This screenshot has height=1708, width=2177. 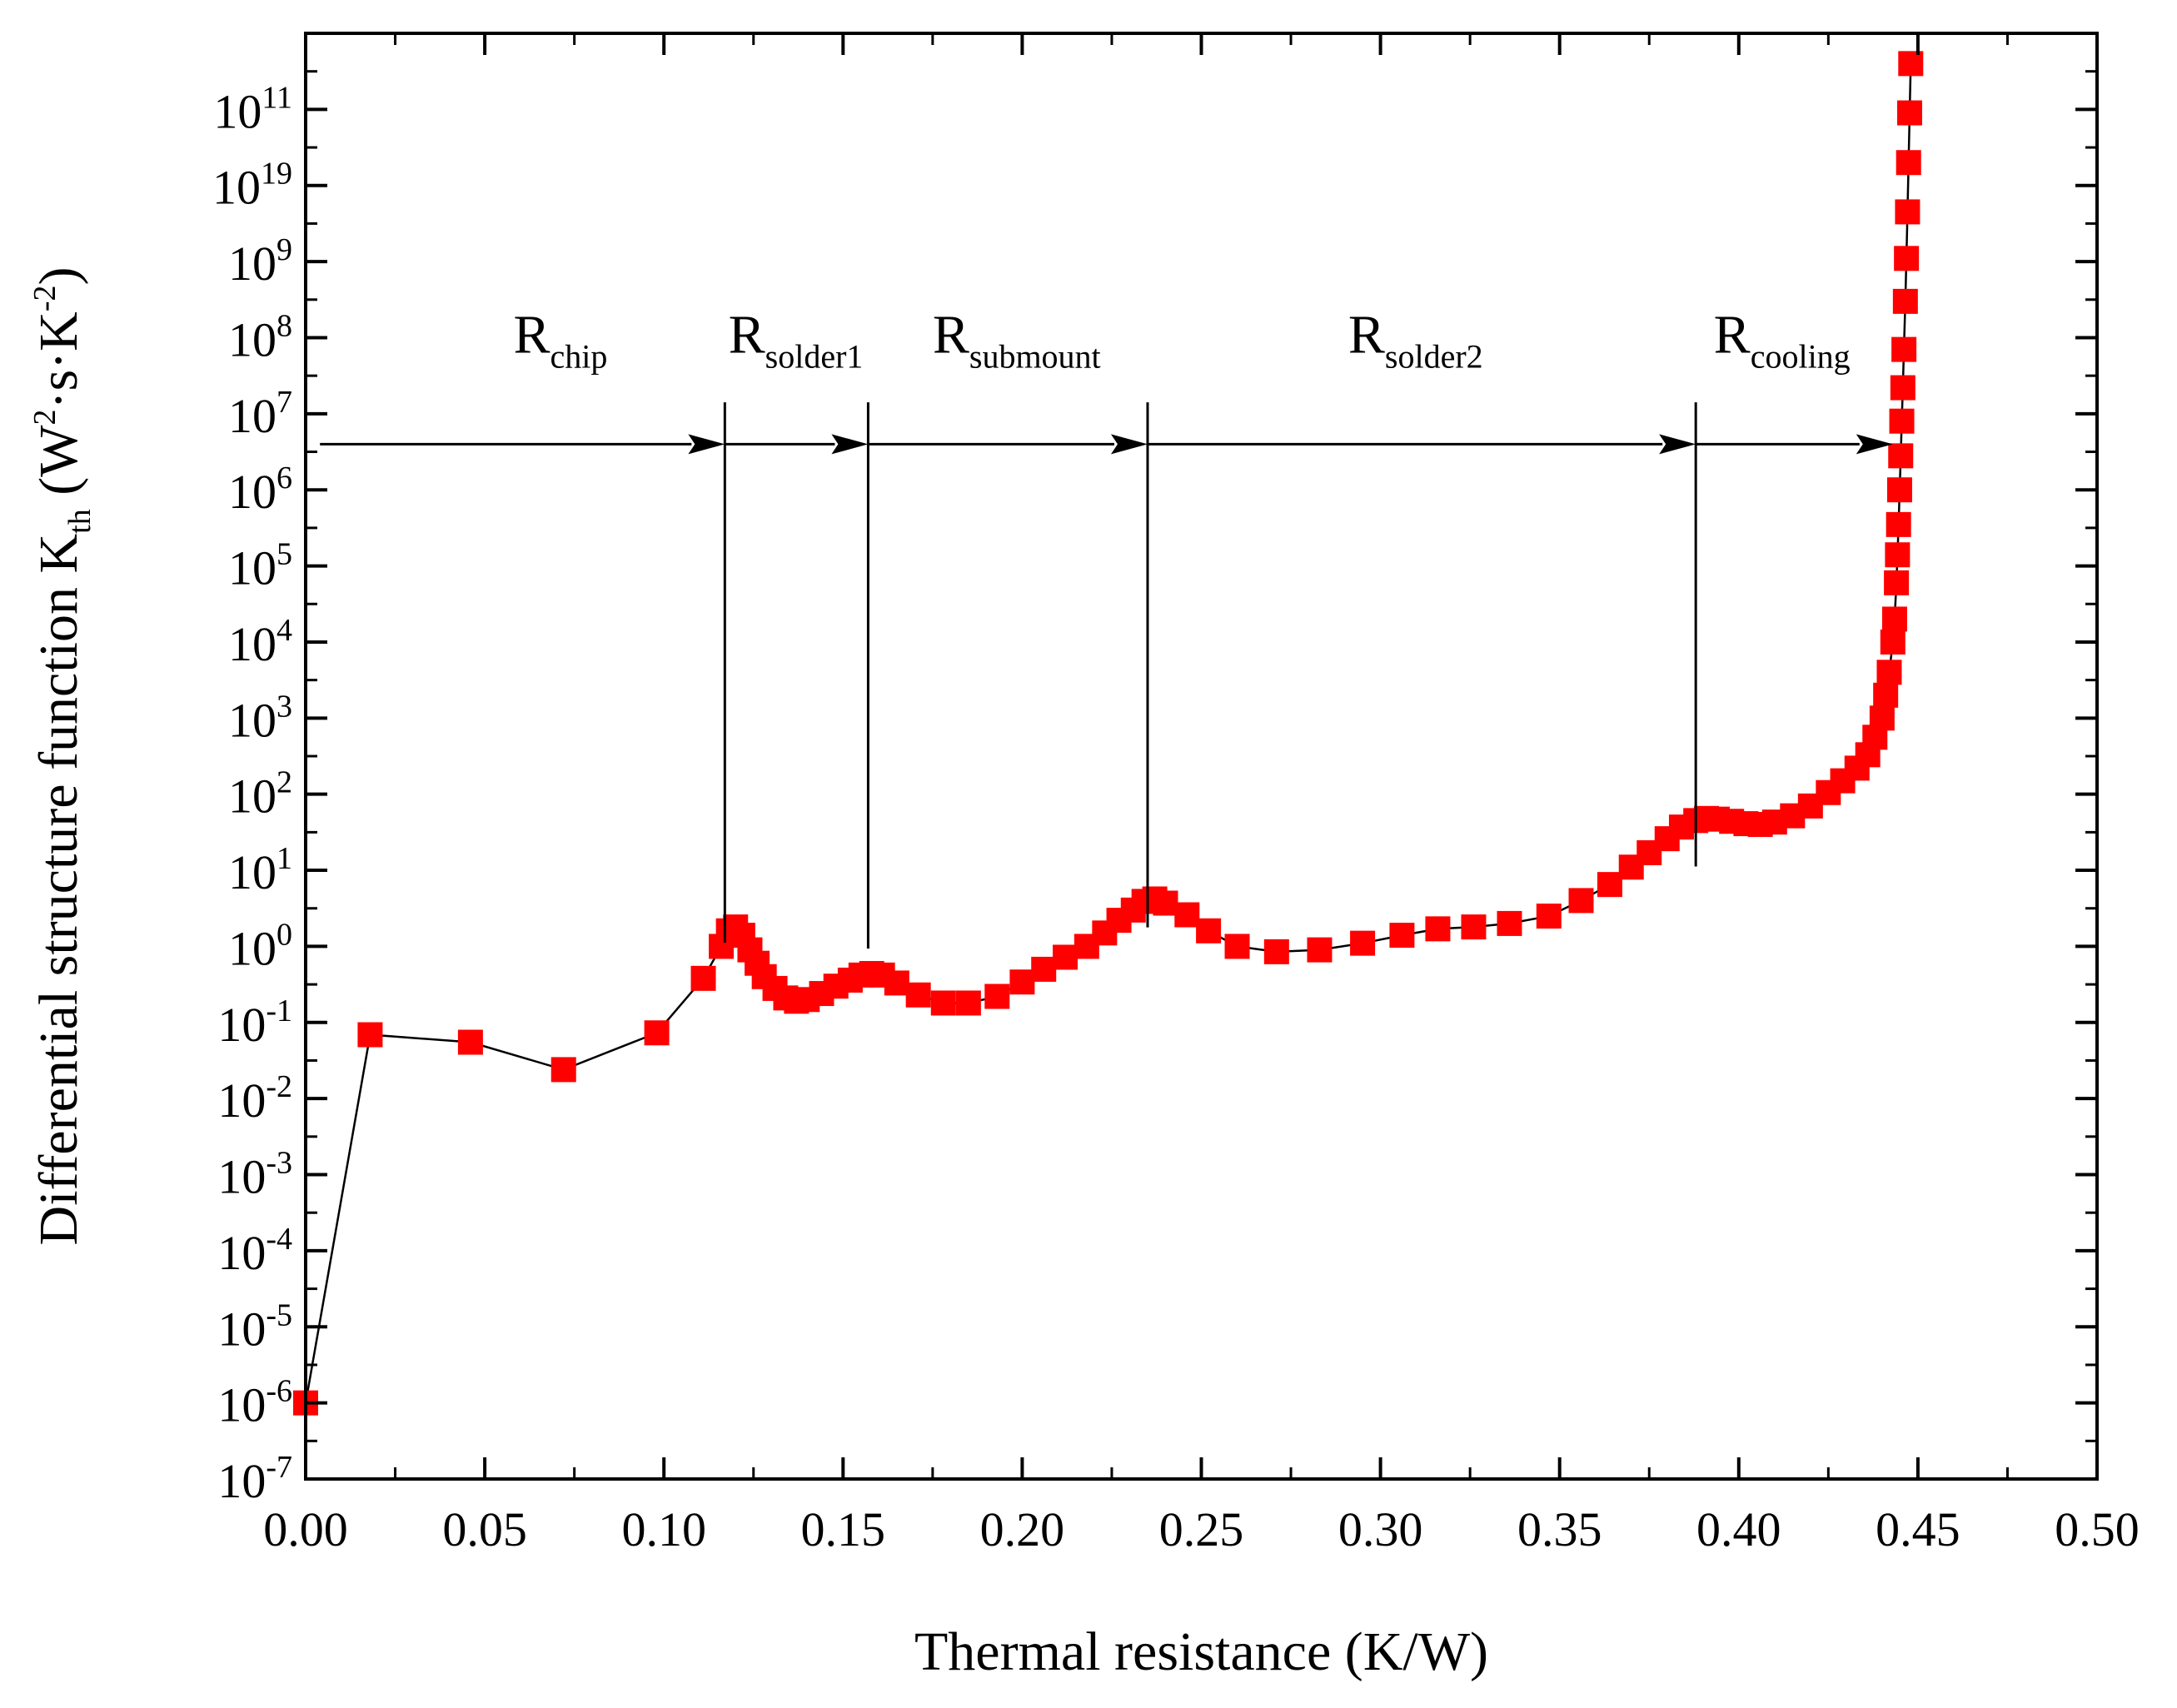 I want to click on x-tick-label: 0.05, so click(x=484, y=1529).